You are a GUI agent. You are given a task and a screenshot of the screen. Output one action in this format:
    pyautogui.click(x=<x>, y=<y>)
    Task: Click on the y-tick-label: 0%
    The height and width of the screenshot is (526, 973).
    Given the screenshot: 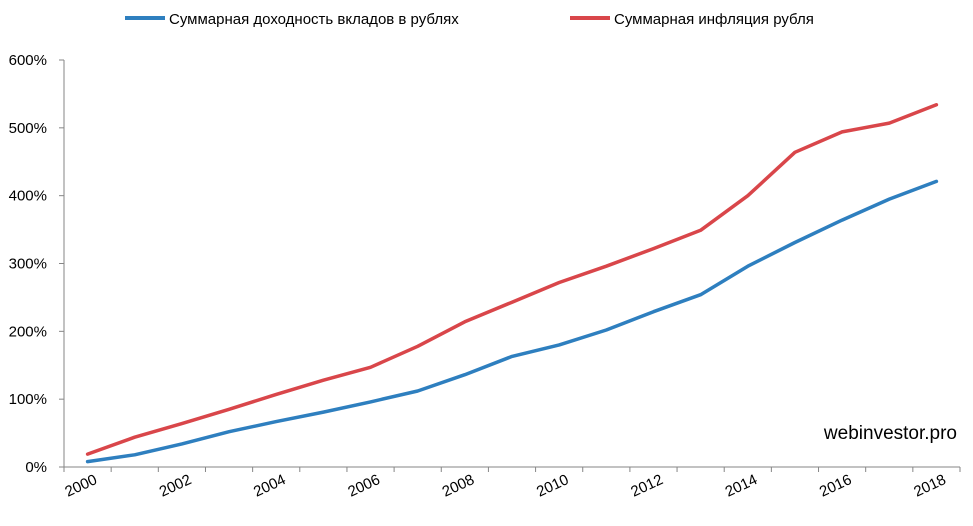 What is the action you would take?
    pyautogui.click(x=36, y=467)
    